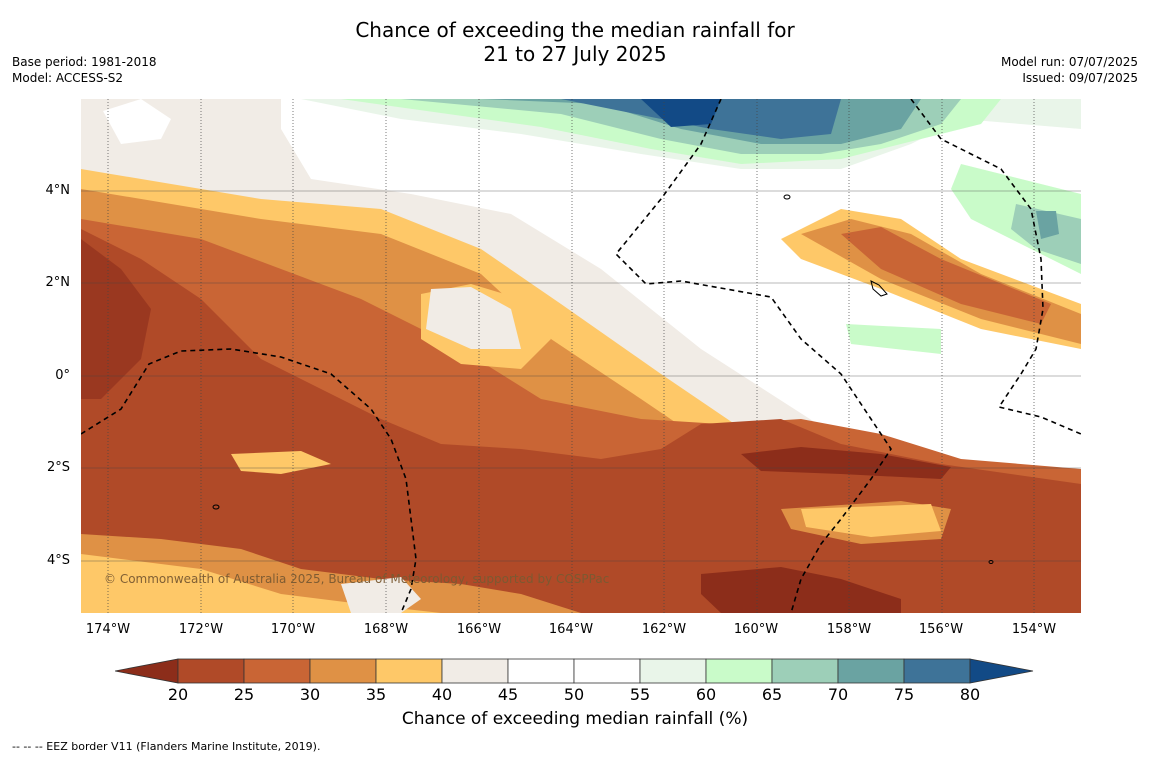 The image size is (1150, 758). Describe the element at coordinates (310, 694) in the screenshot. I see `colorbar-tick-30: 30` at that location.